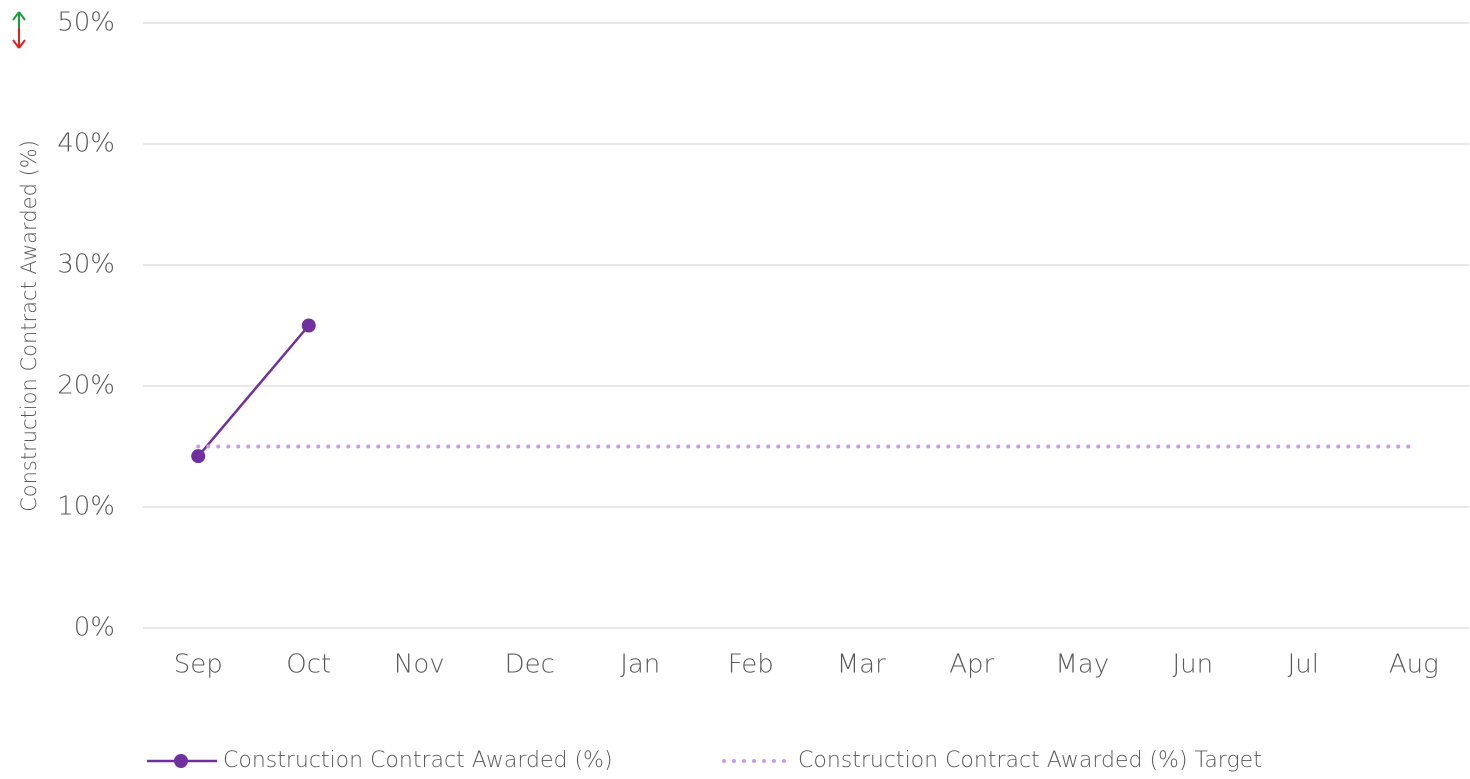 The image size is (1470, 779). Describe the element at coordinates (419, 665) in the screenshot. I see `x-tick-label: Nov` at that location.